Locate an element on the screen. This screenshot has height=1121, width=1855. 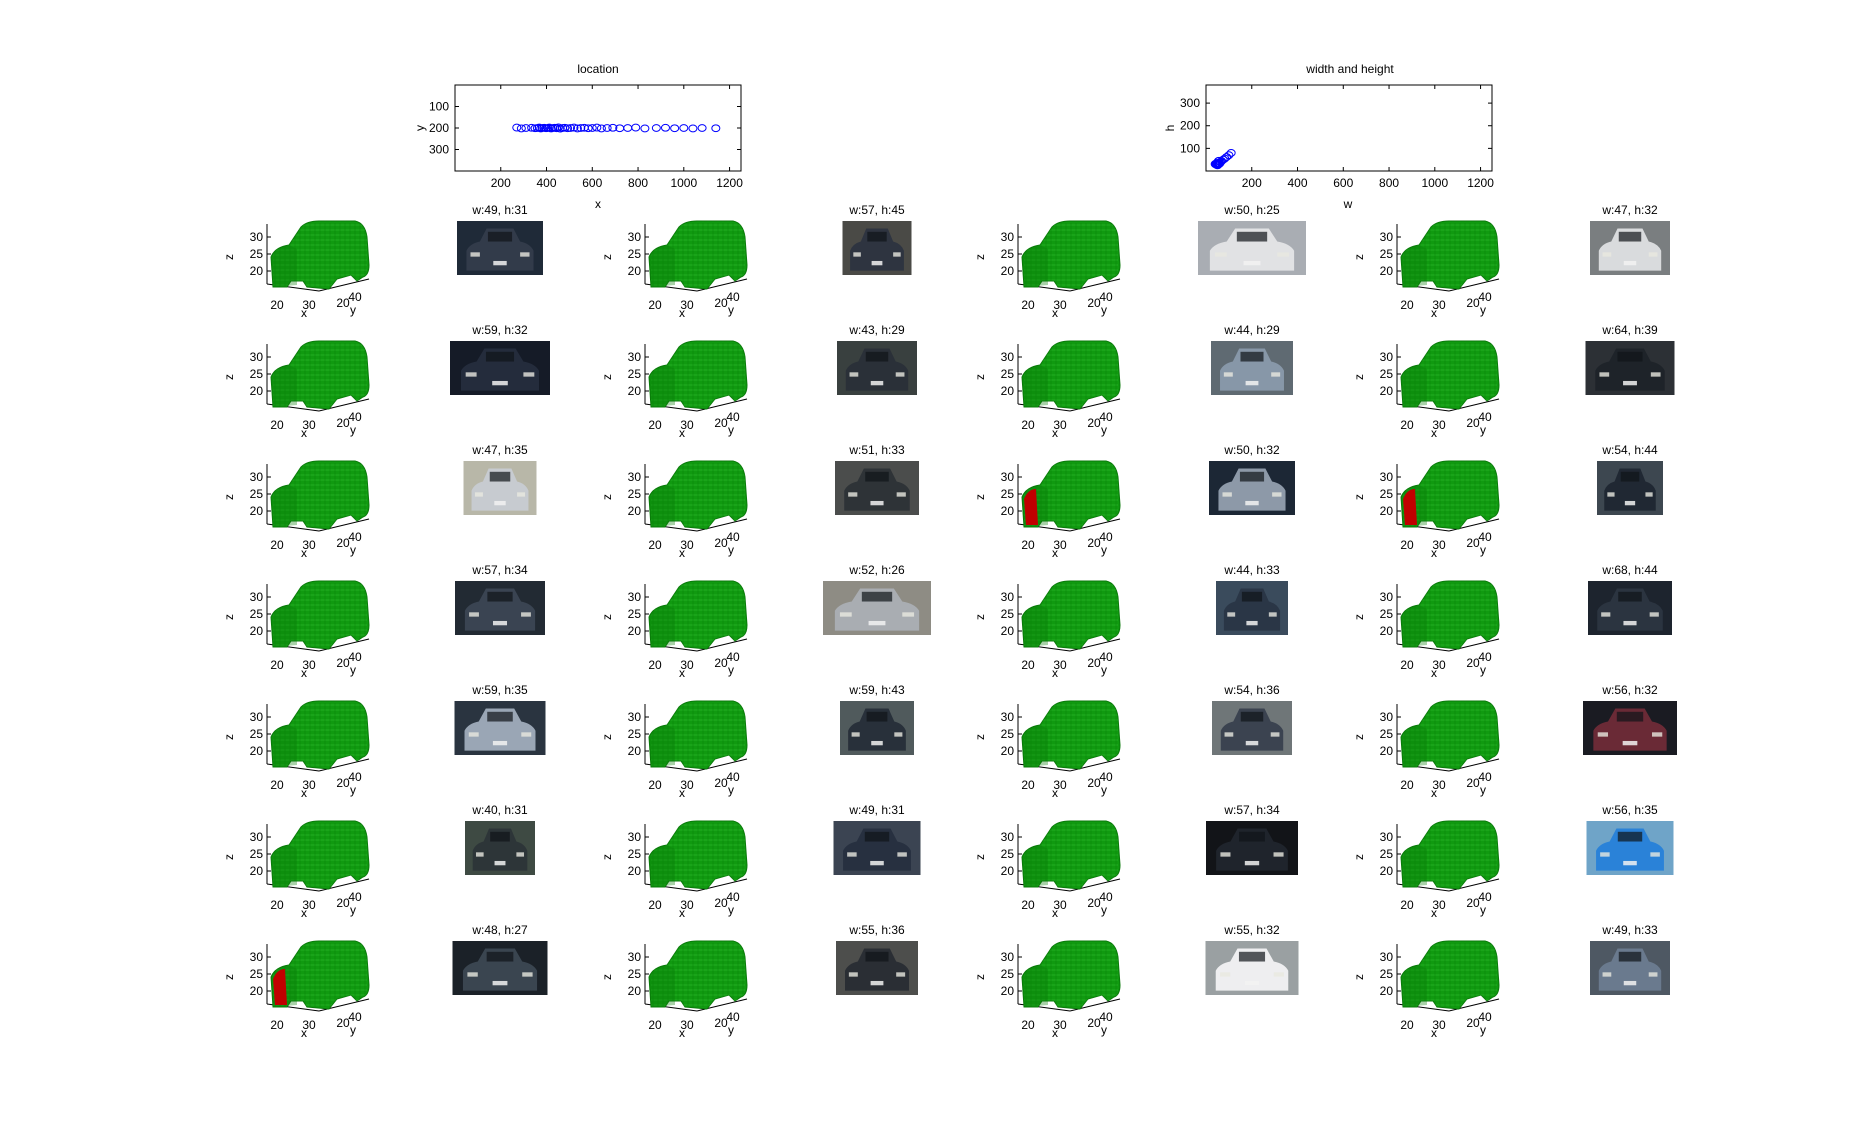
car-thumbnail: w:57, h:34 is located at coordinates (500, 599).